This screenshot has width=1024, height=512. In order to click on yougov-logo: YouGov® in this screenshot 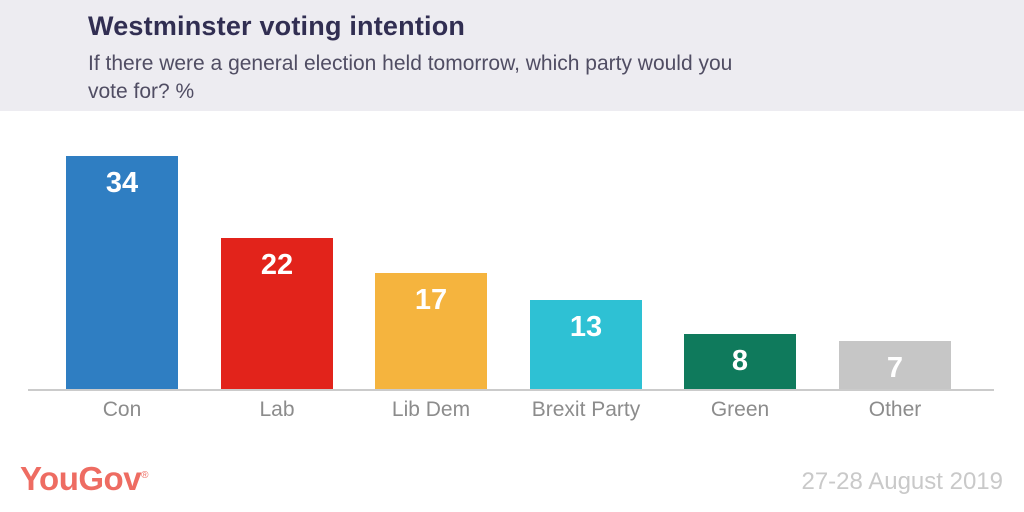, I will do `click(84, 479)`.